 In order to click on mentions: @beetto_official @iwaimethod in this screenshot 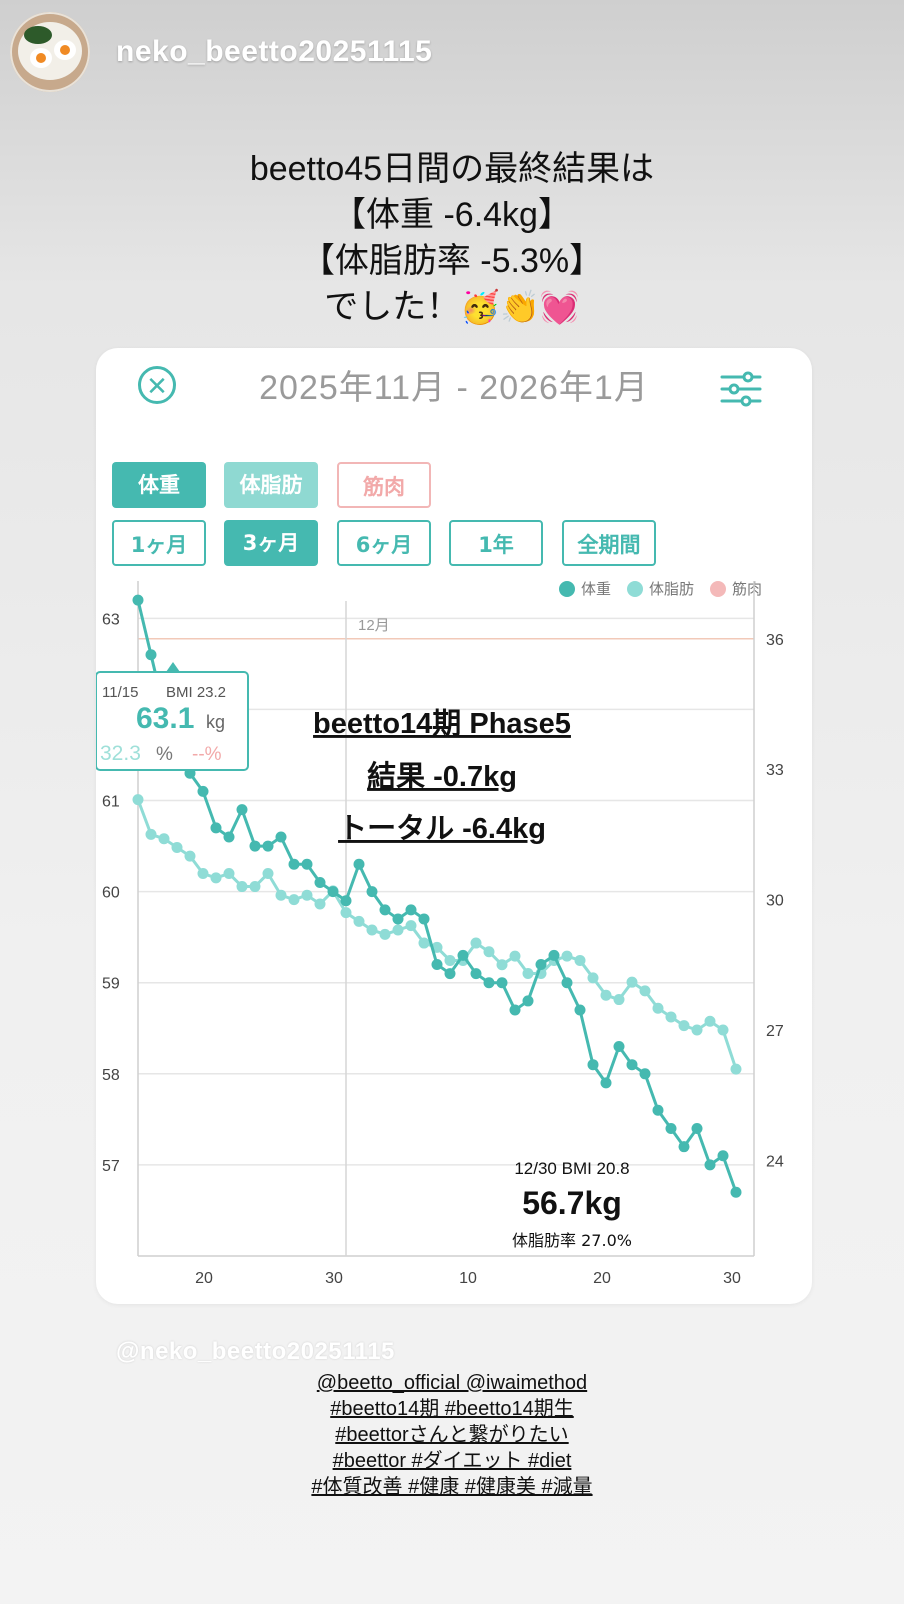, I will do `click(452, 1383)`.